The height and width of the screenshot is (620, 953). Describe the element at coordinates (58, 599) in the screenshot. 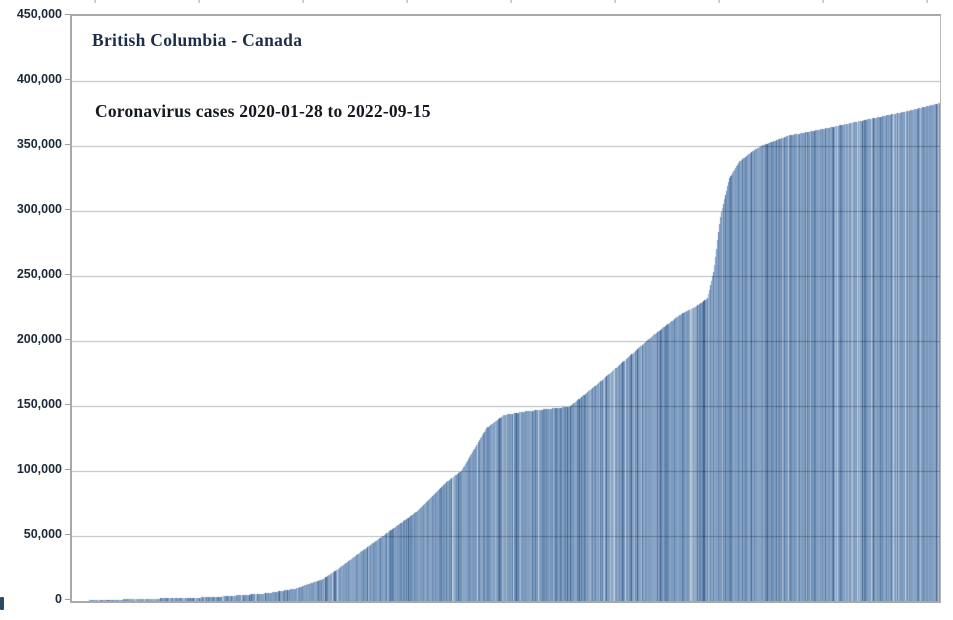

I see `y-axis-label: 0` at that location.